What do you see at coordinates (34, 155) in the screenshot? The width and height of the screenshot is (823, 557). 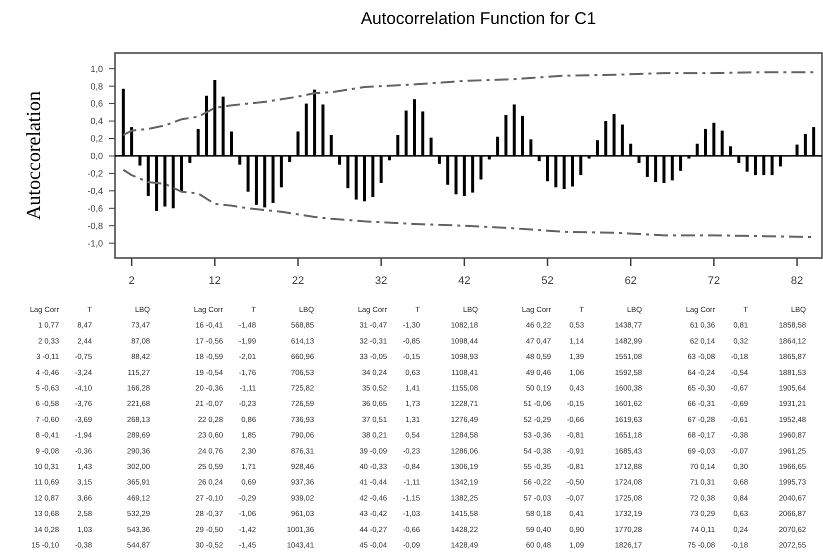 I see `y-axis-title: Autoccorelation` at bounding box center [34, 155].